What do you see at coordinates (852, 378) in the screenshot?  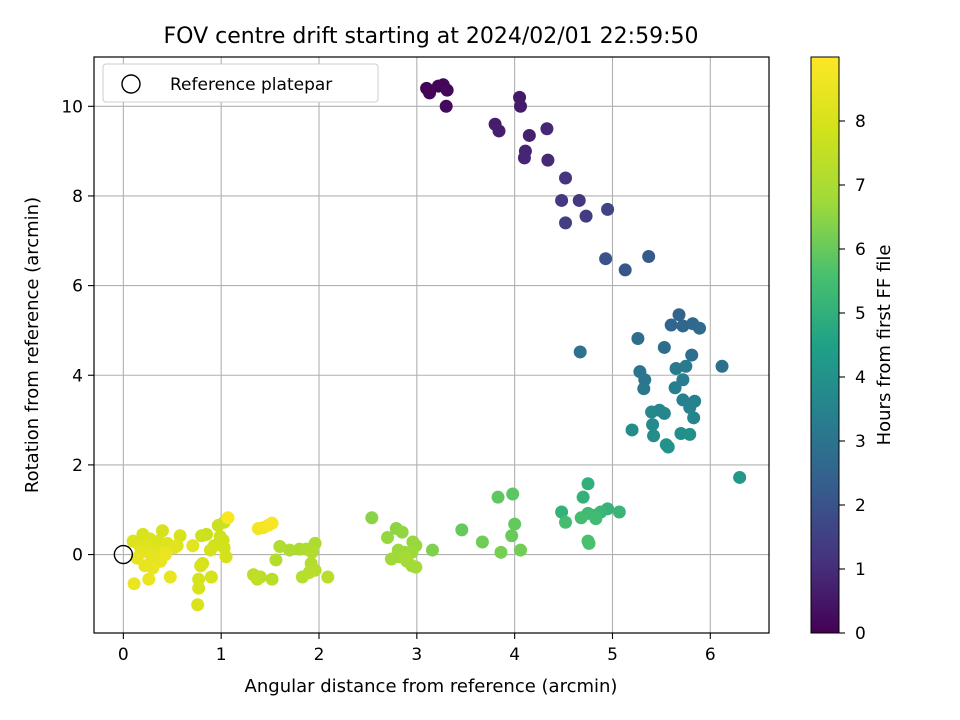 I see `colorbar-ticks: 0 1 2 3 4 5 6 7 8` at bounding box center [852, 378].